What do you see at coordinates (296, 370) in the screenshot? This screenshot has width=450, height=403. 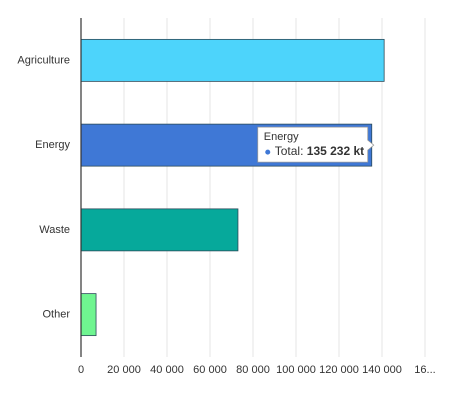 I see `x-tick-label: 100 000` at bounding box center [296, 370].